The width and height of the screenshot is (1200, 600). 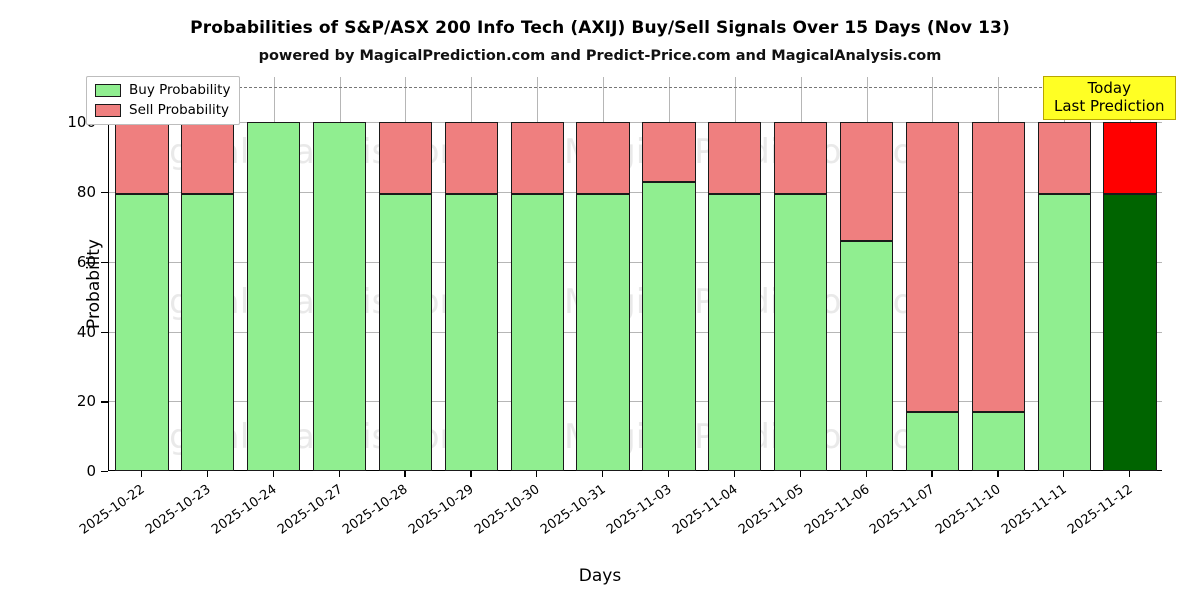 What do you see at coordinates (94, 284) in the screenshot?
I see `y-axis-label: Probability` at bounding box center [94, 284].